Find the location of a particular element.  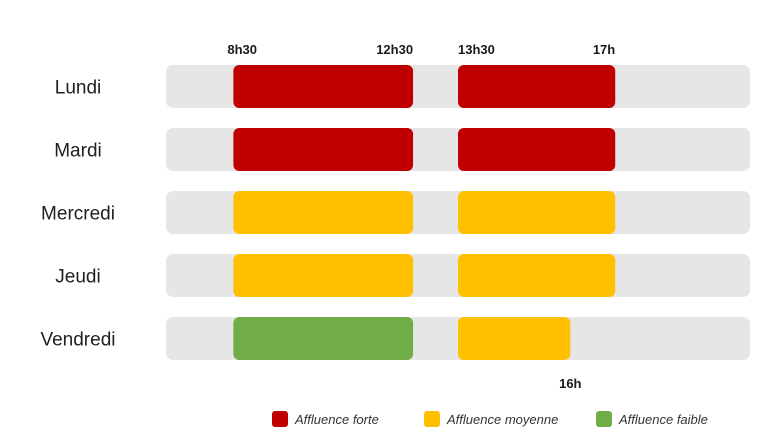

time-label-17h: 17h is located at coordinates (604, 49).